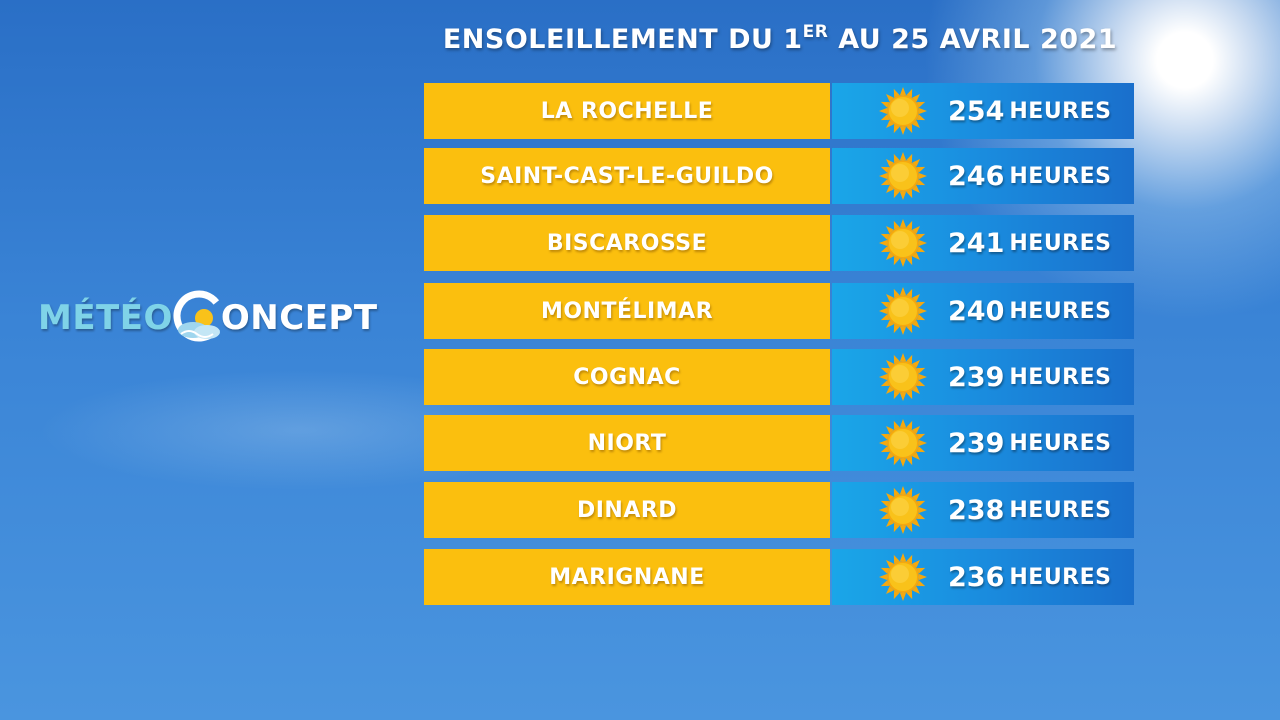 The image size is (1280, 720). I want to click on title-prefix: ENSOLEILLEMENT DU 1, so click(622, 39).